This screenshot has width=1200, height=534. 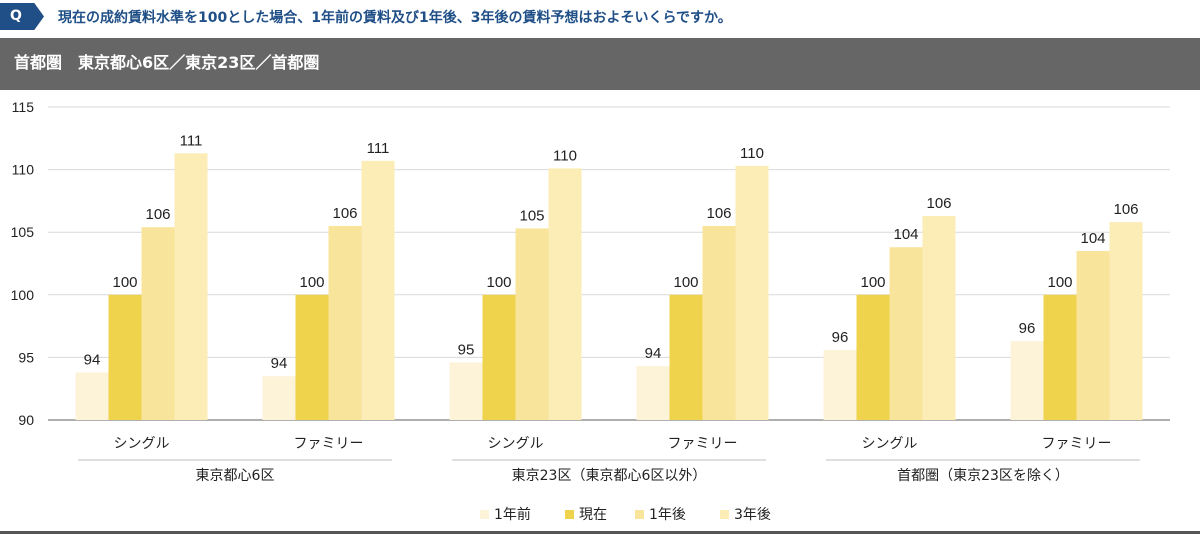 I want to click on group-label: 東京都心6区, so click(x=235, y=476).